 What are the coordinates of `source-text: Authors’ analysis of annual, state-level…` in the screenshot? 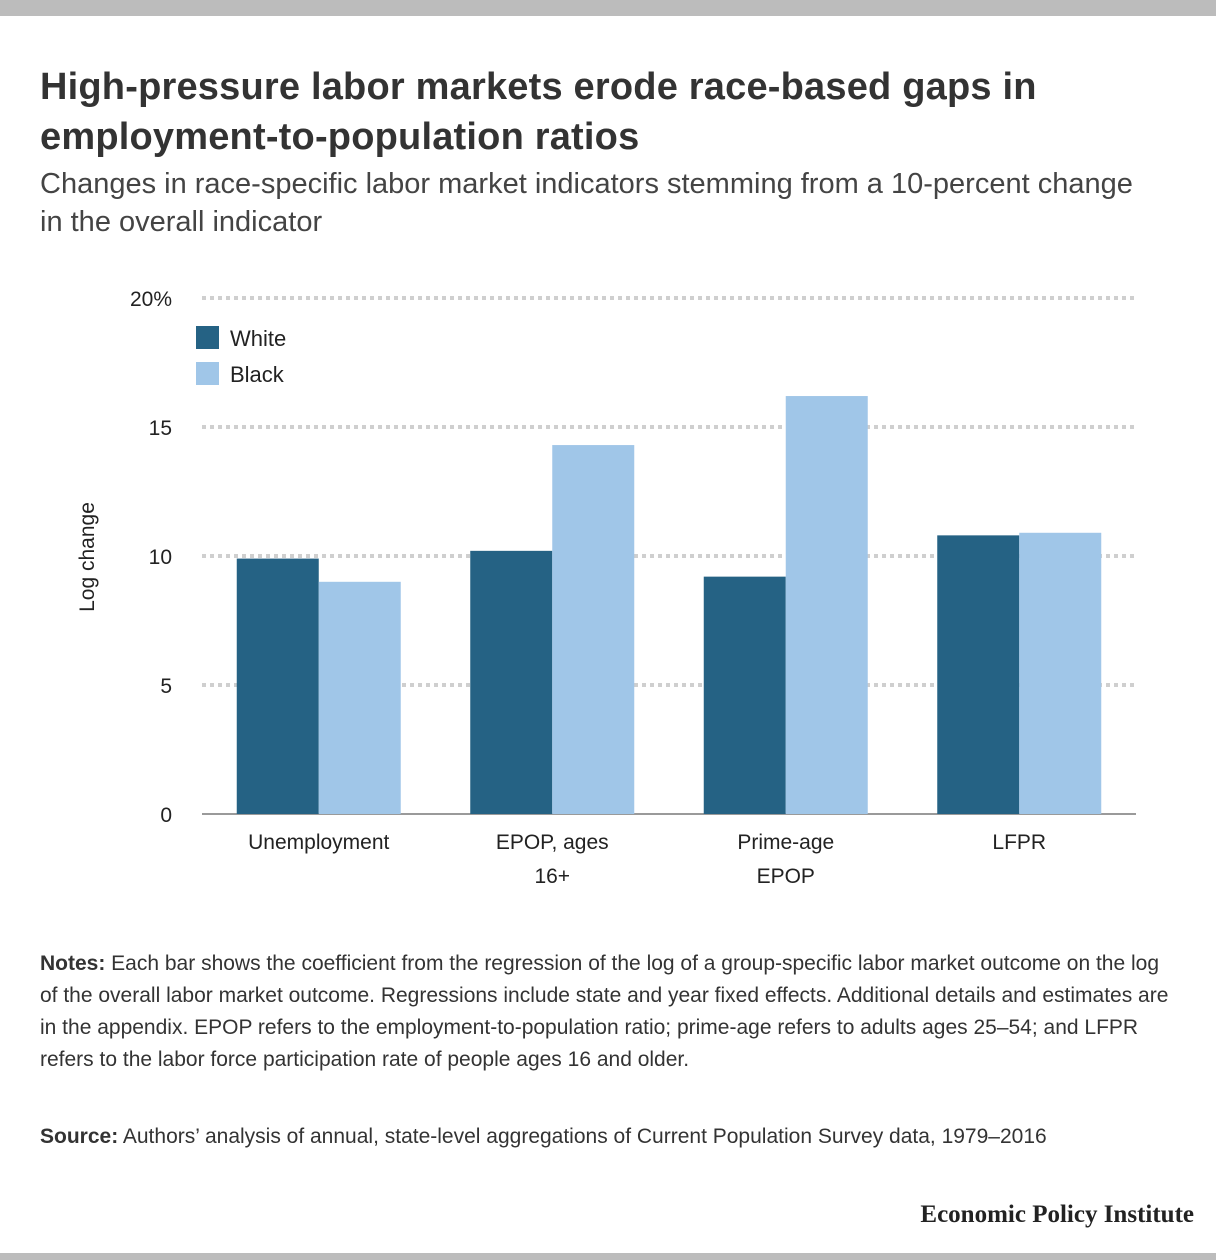 It's located at (582, 1136).